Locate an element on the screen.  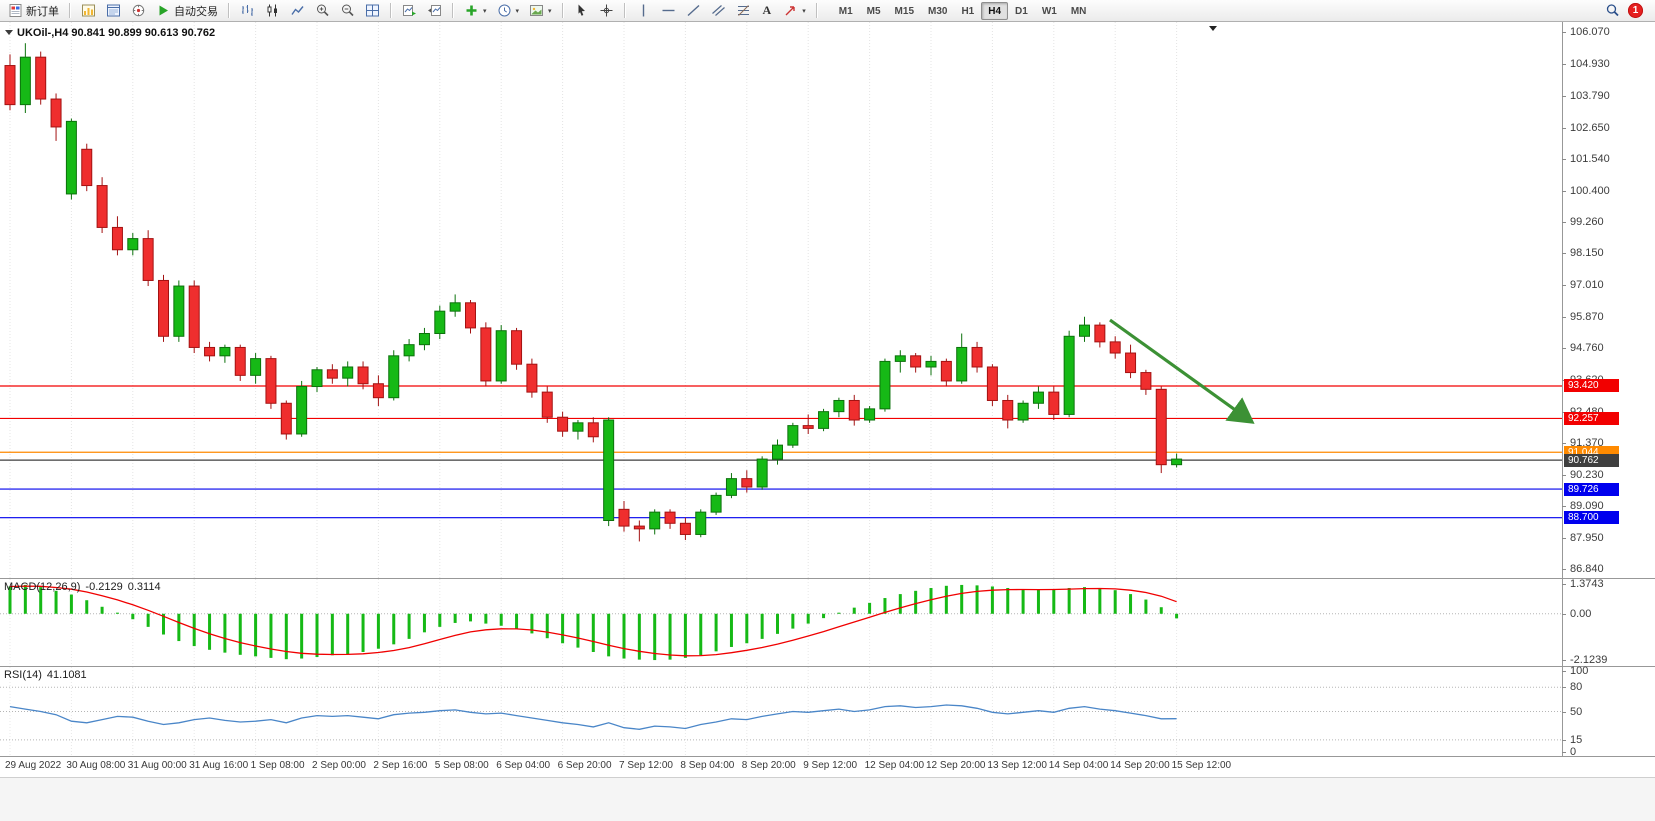
price-tick: 106.070 is located at coordinates (1586, 32).